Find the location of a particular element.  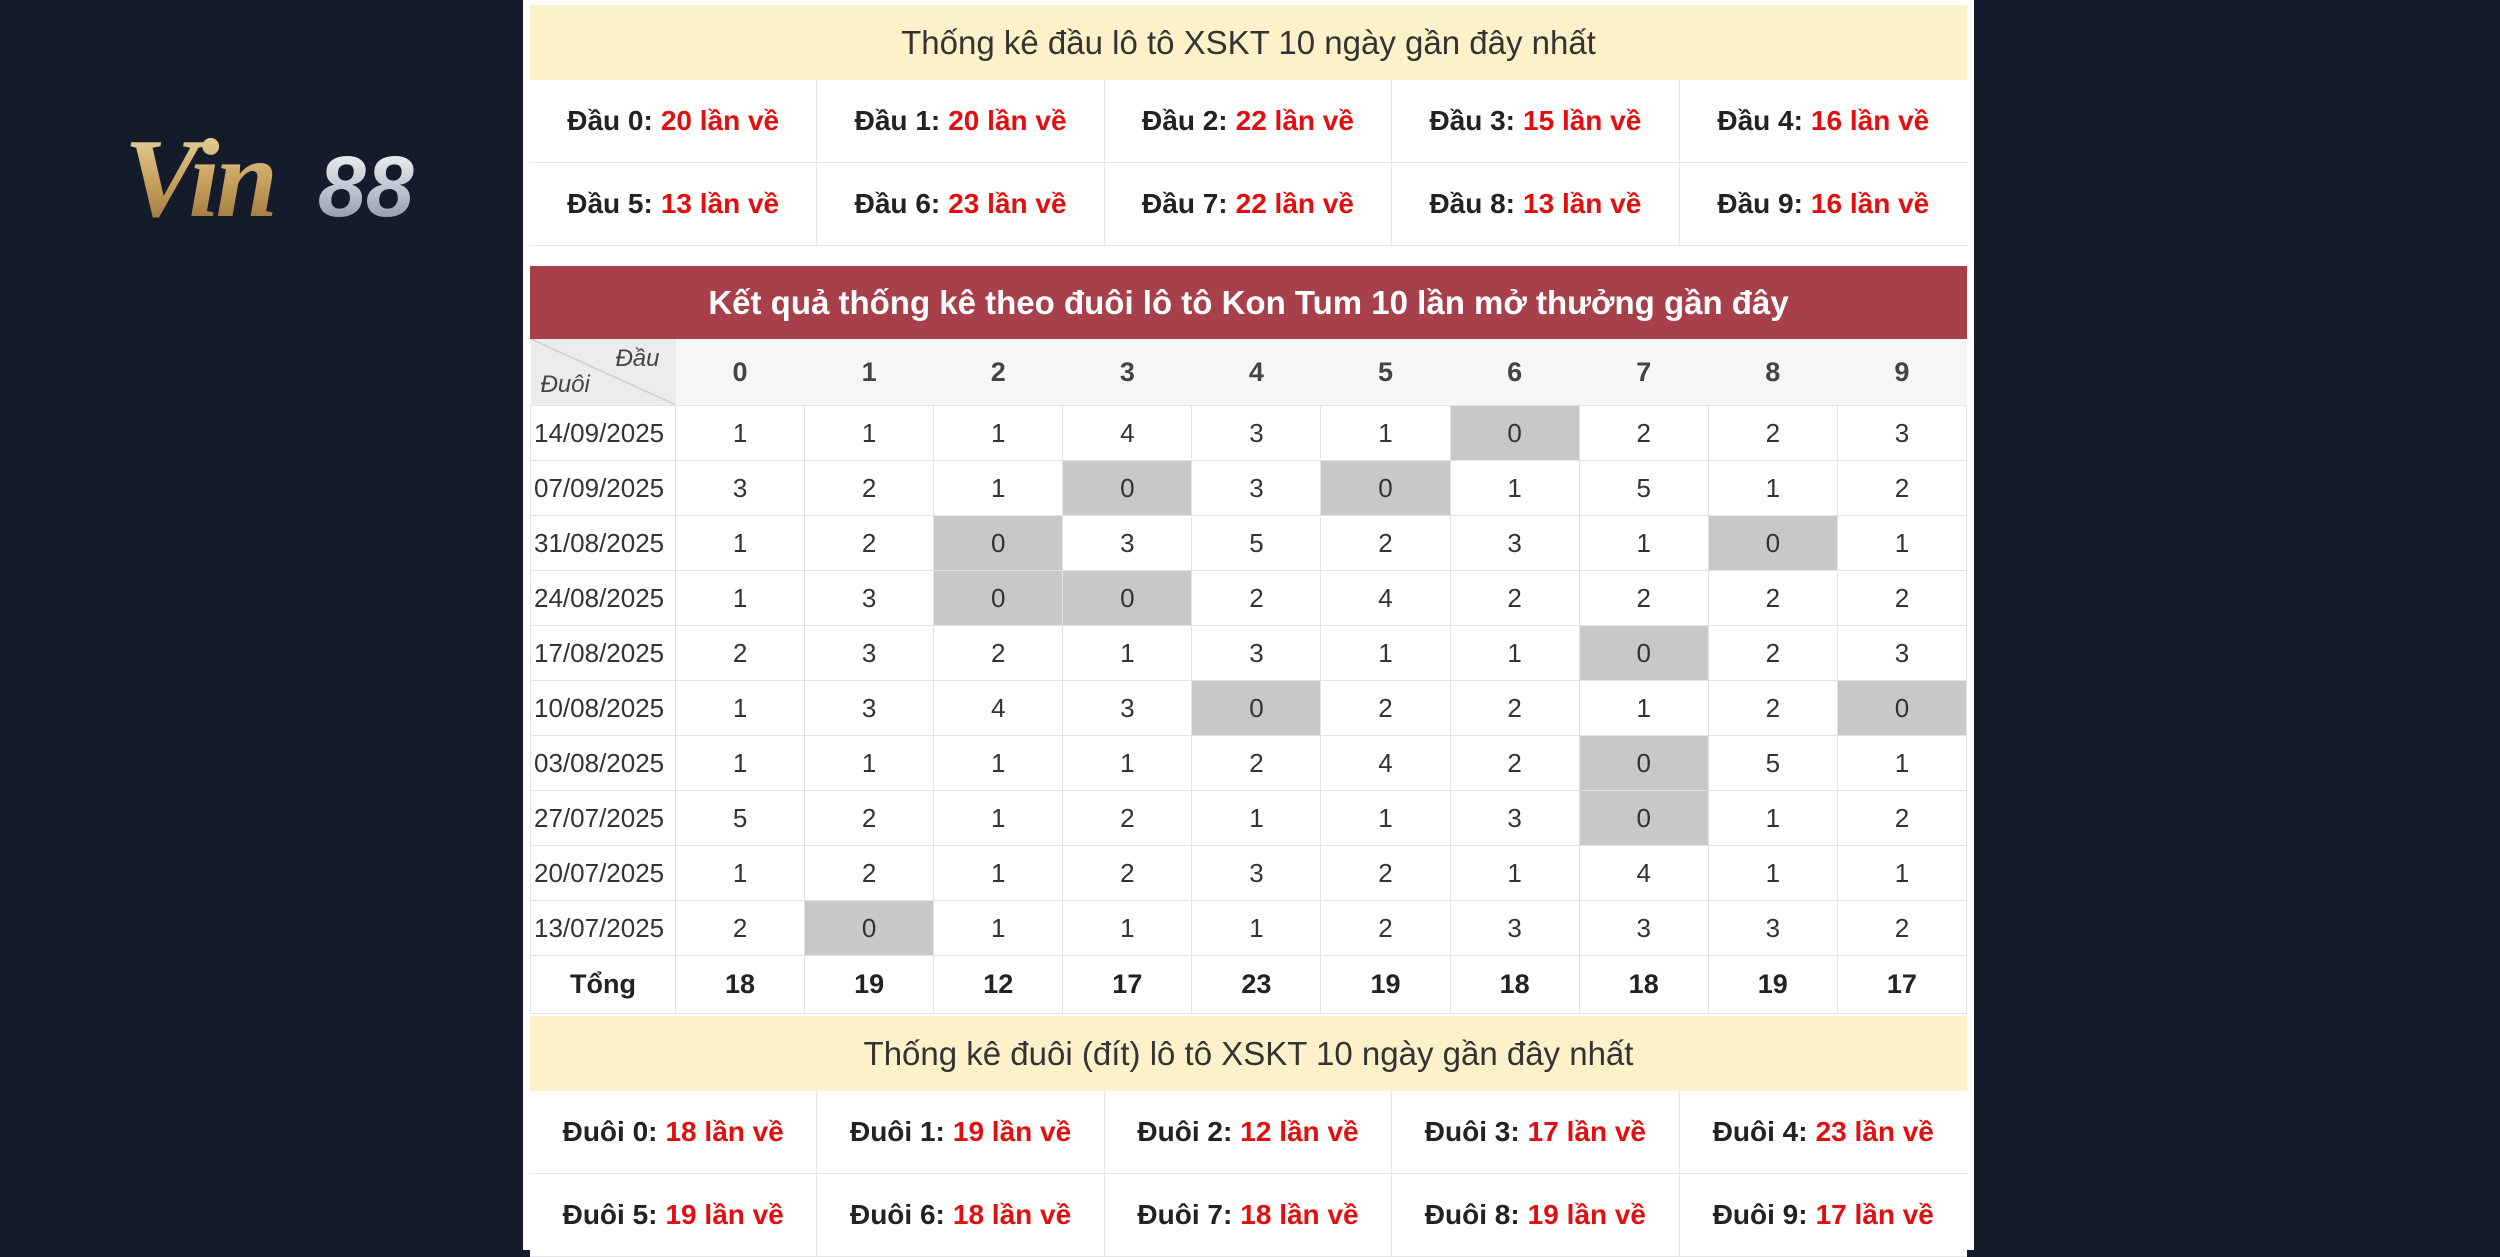

head-summary-item: Đầu 2: 22 lần về is located at coordinates (1248, 121).